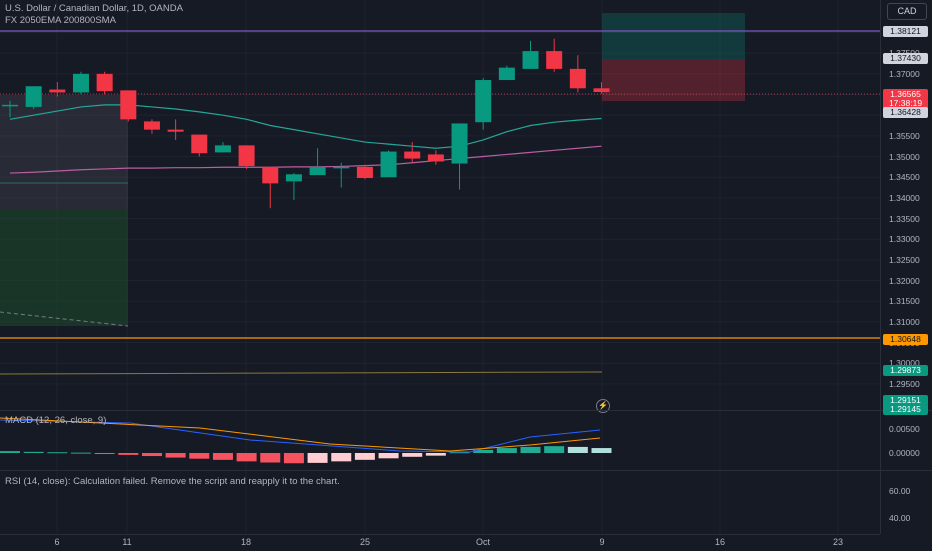  I want to click on top-line-badge: 1.38121, so click(905, 31).